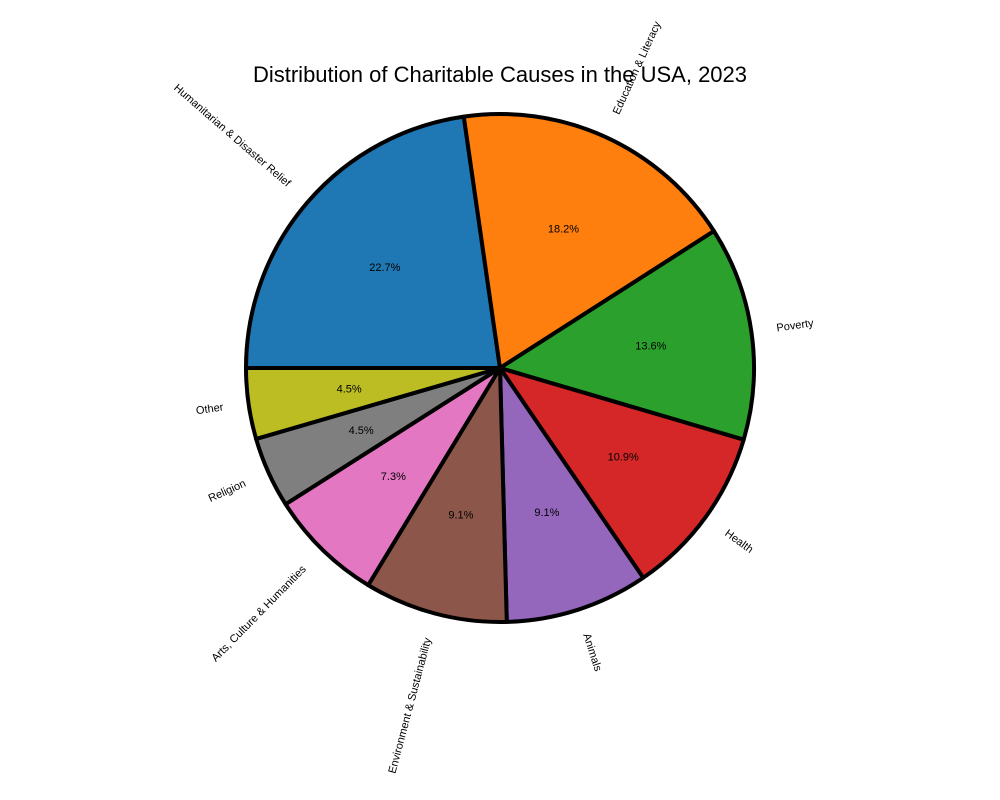  What do you see at coordinates (373, 403) in the screenshot?
I see `pie-slice-other` at bounding box center [373, 403].